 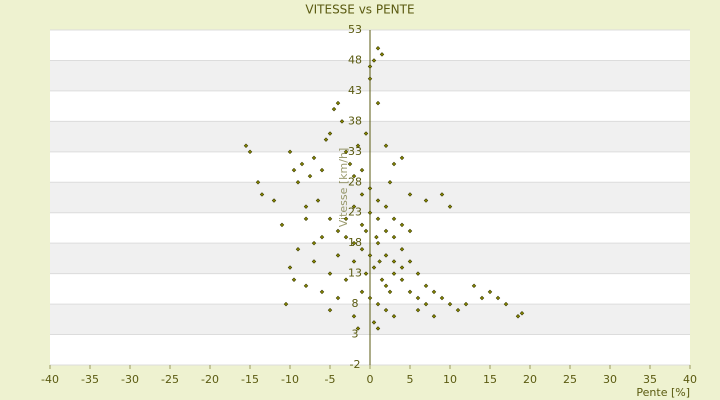 I want to click on x-tick-label: -5, so click(x=330, y=379).